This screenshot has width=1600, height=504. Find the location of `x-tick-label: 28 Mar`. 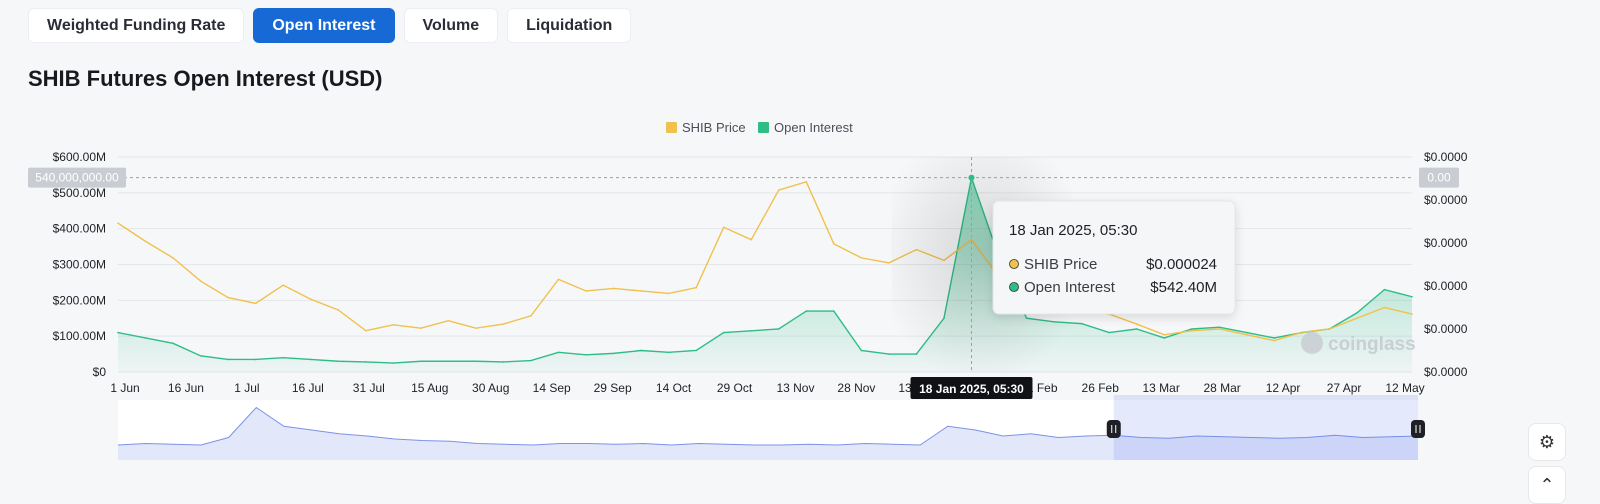

x-tick-label: 28 Mar is located at coordinates (1221, 388).